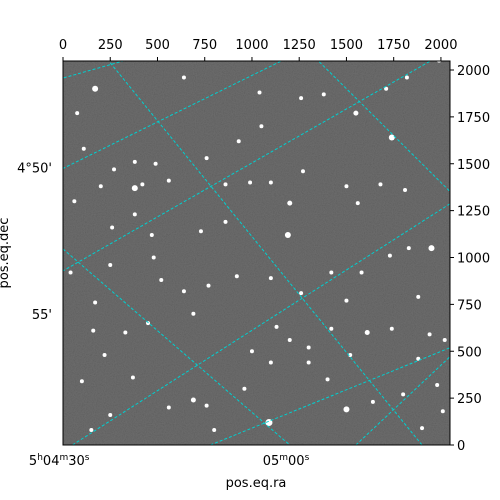 This screenshot has width=500, height=500. I want to click on right-tick-label: 1500, so click(473, 165).